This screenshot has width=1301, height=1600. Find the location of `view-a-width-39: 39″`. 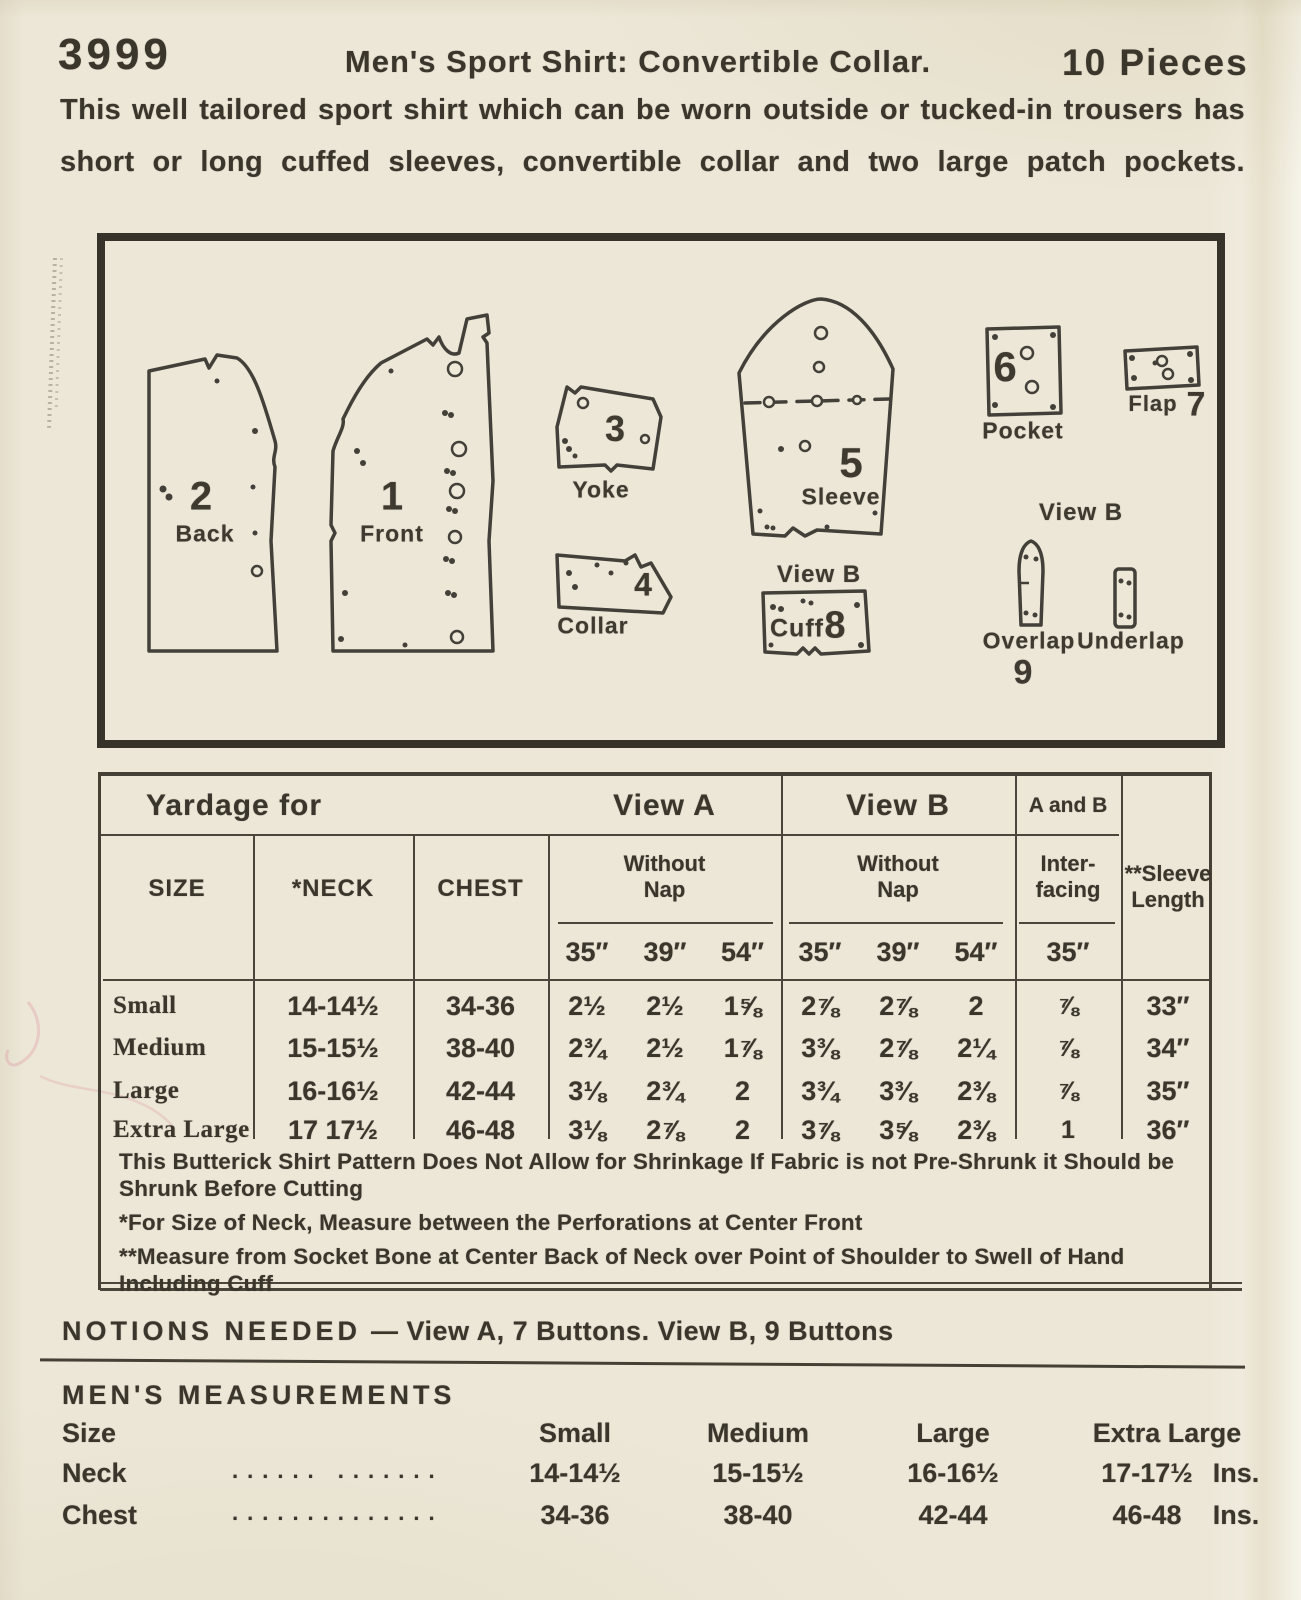

view-a-width-39: 39″ is located at coordinates (665, 951).